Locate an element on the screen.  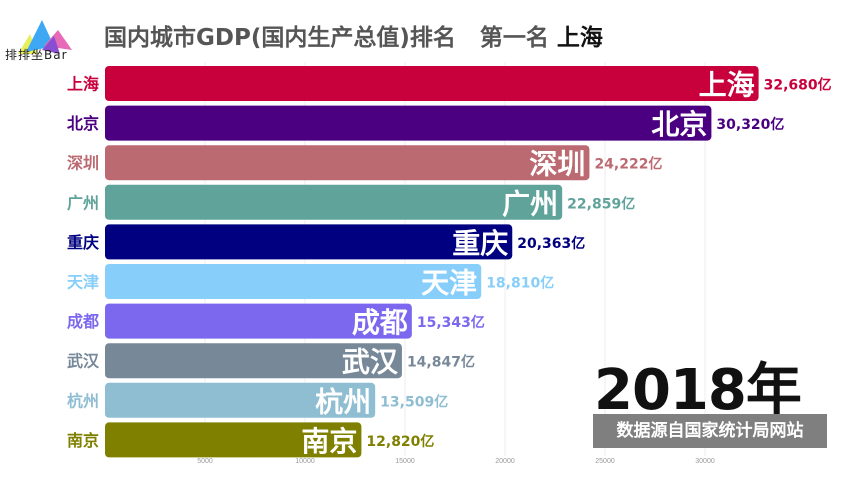
value-label: 18,810亿 is located at coordinates (520, 283).